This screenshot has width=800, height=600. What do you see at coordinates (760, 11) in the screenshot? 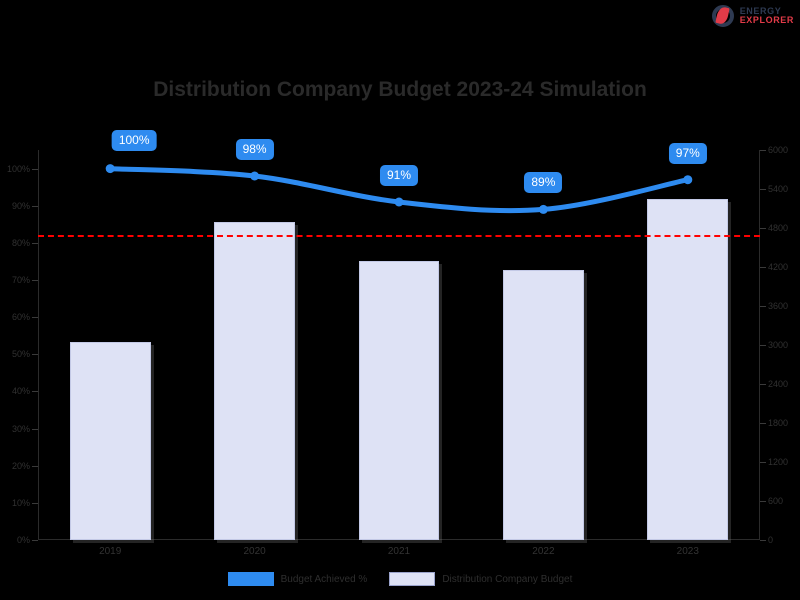
I see `logo-line-1: ENERGY` at bounding box center [760, 11].